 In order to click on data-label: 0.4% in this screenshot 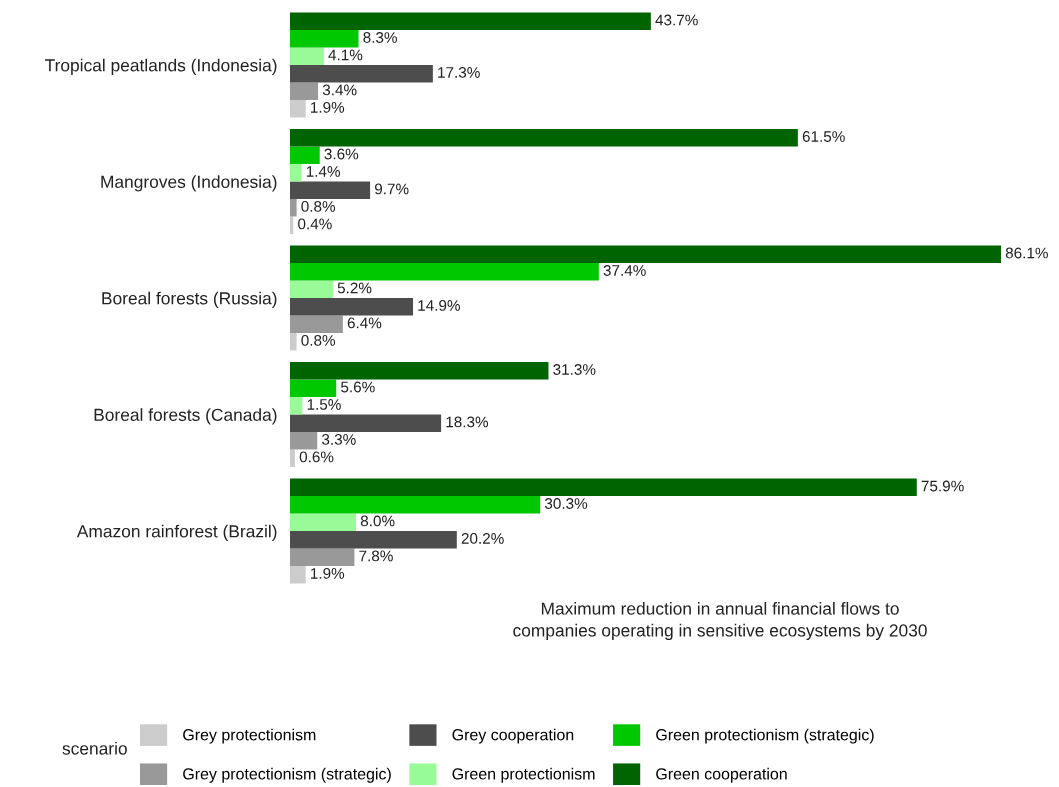, I will do `click(315, 224)`.